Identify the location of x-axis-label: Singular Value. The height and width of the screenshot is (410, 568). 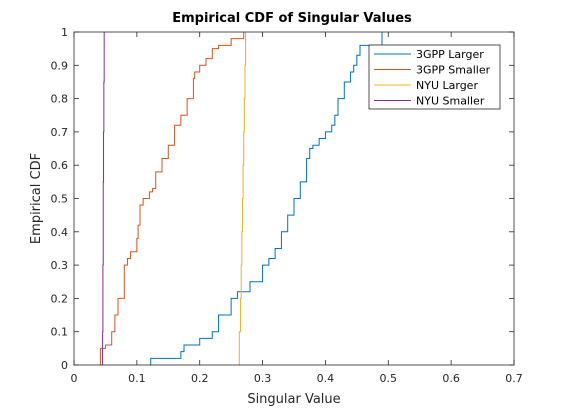
(293, 399).